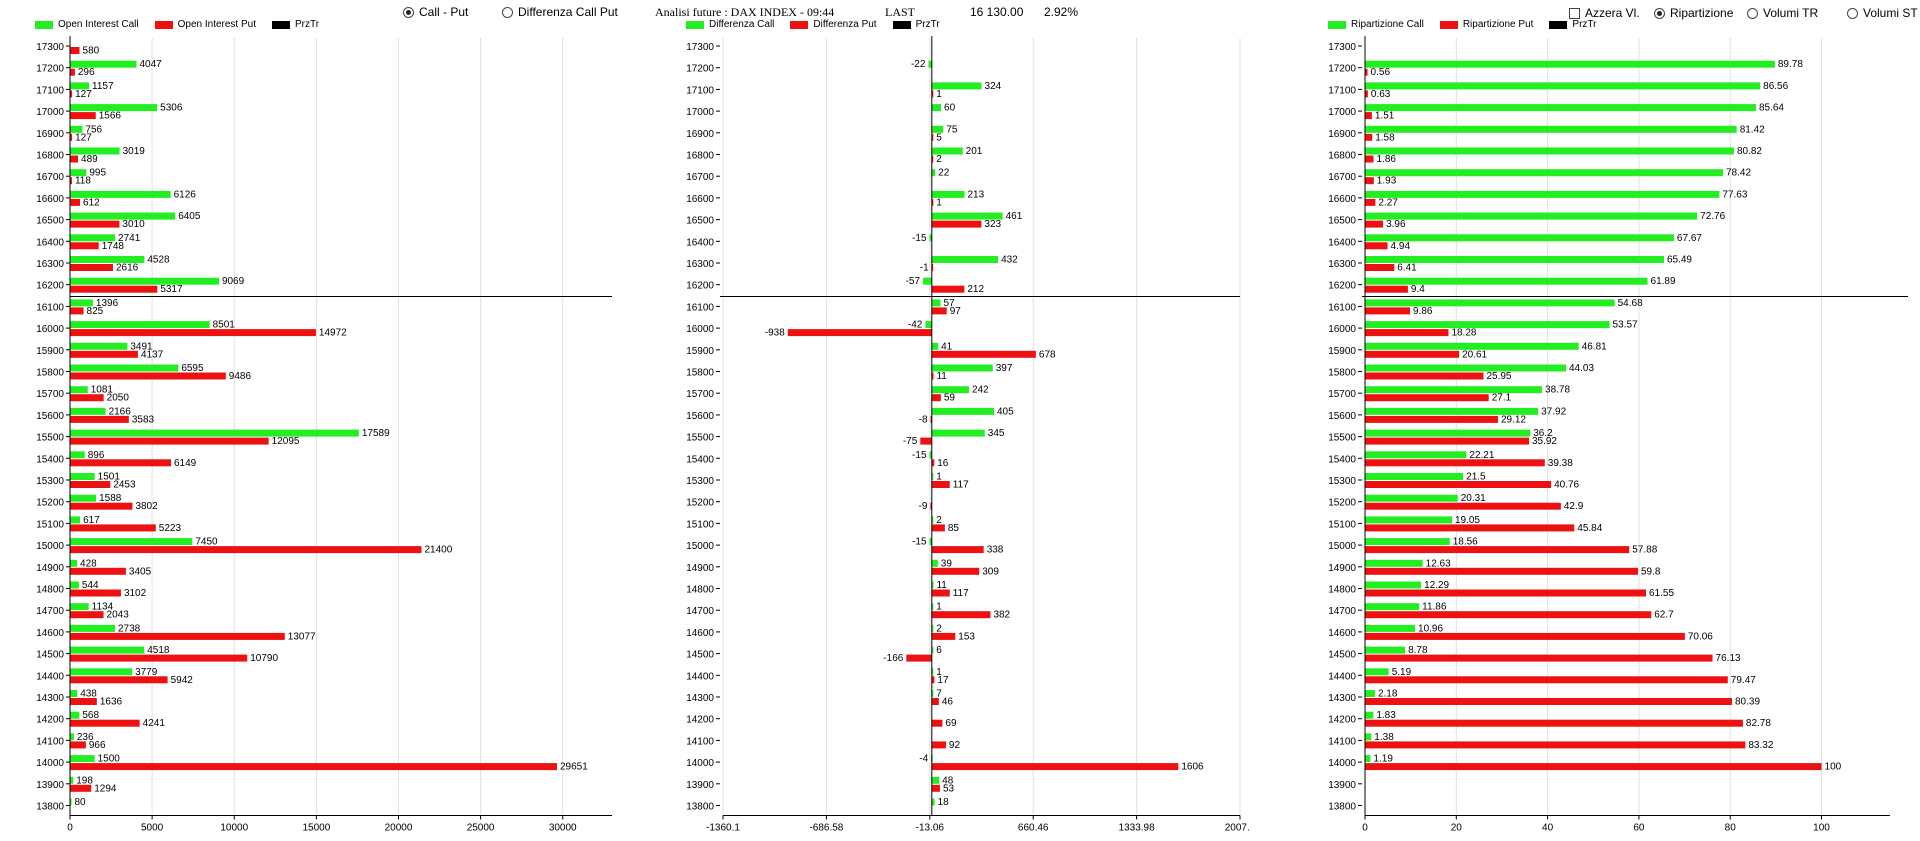  Describe the element at coordinates (918, 64) in the screenshot. I see `data-label-call: -22` at that location.